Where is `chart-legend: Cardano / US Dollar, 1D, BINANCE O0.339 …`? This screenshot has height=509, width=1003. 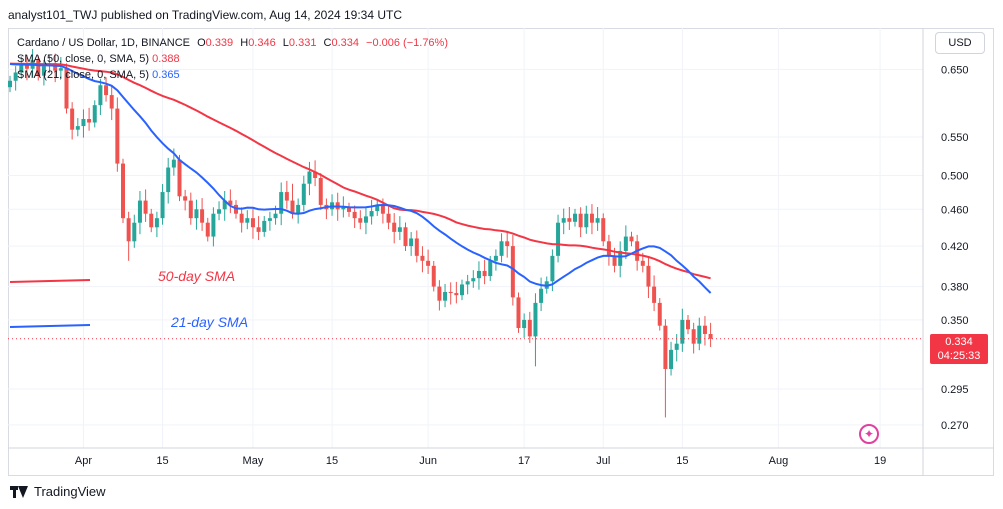 chart-legend: Cardano / US Dollar, 1D, BINANCE O0.339 … is located at coordinates (232, 59).